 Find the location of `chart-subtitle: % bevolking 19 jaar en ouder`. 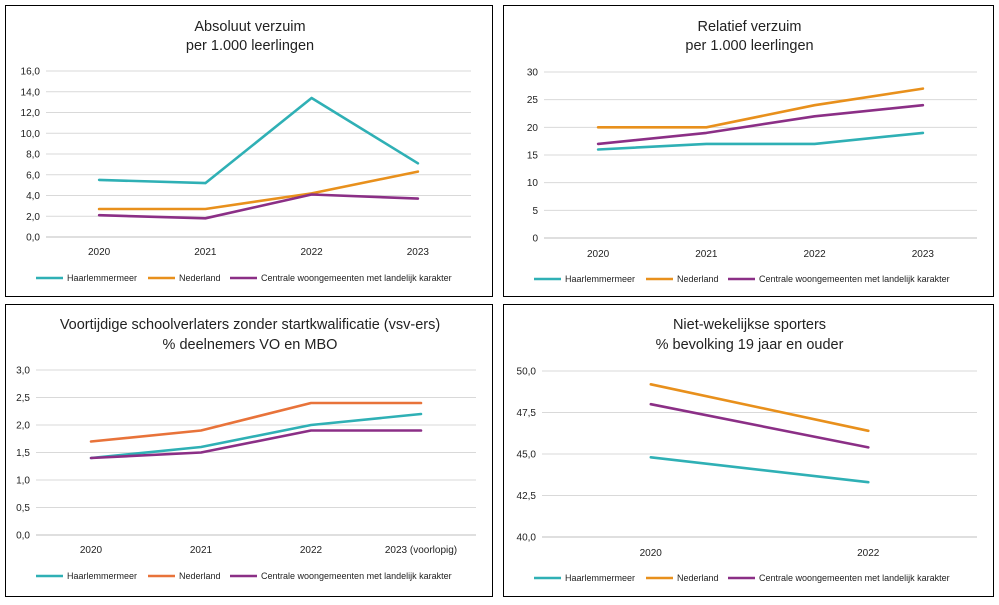

chart-subtitle: % bevolking 19 jaar en ouder is located at coordinates (750, 345).